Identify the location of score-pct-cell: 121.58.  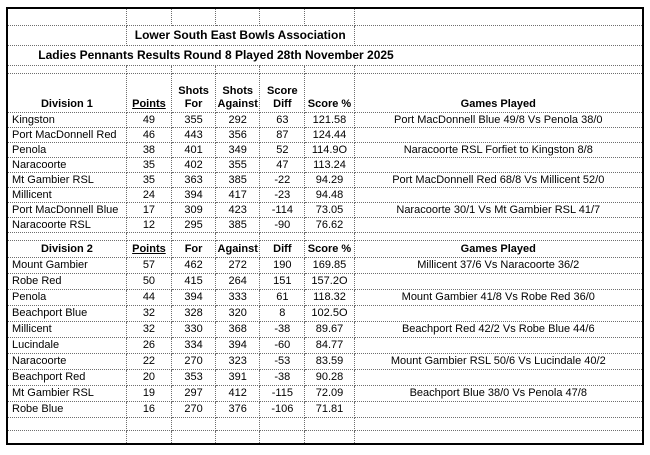
(329, 120).